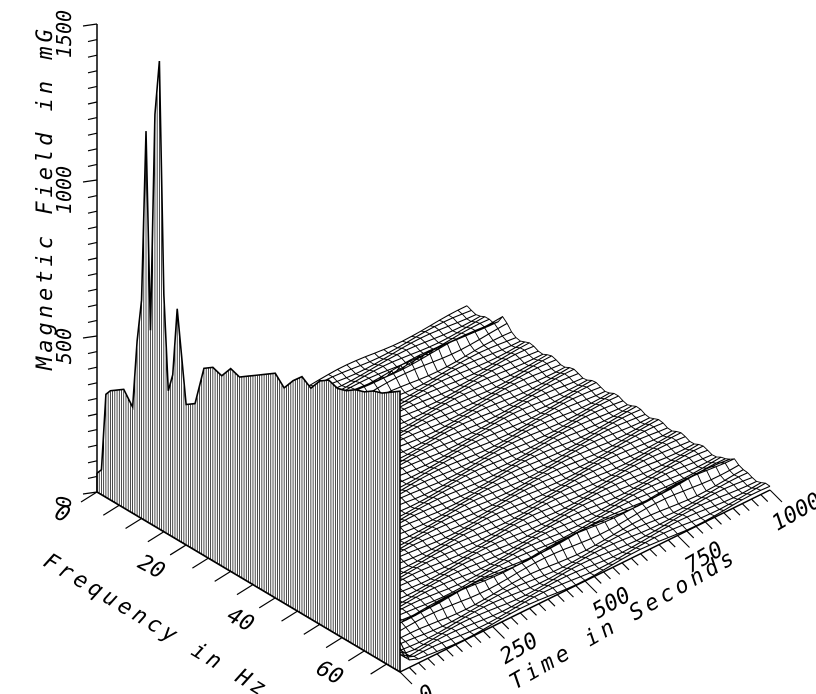 This screenshot has width=816, height=694. Describe the element at coordinates (64, 502) in the screenshot. I see `z-tick-label: 0` at that location.